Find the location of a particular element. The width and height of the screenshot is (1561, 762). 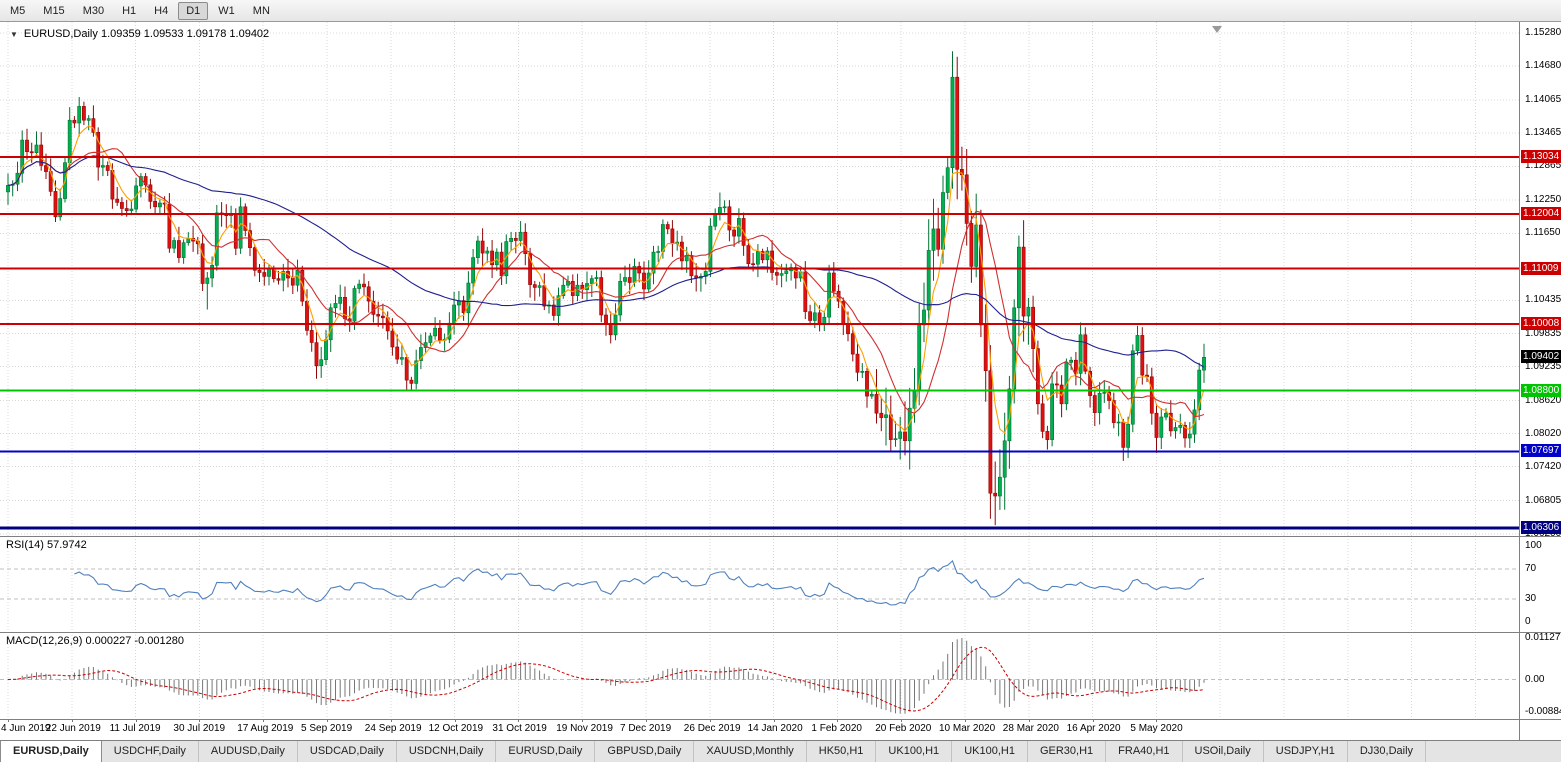

chart-tab-xauusd-monthly: XAUUSD,Monthly is located at coordinates (750, 751).